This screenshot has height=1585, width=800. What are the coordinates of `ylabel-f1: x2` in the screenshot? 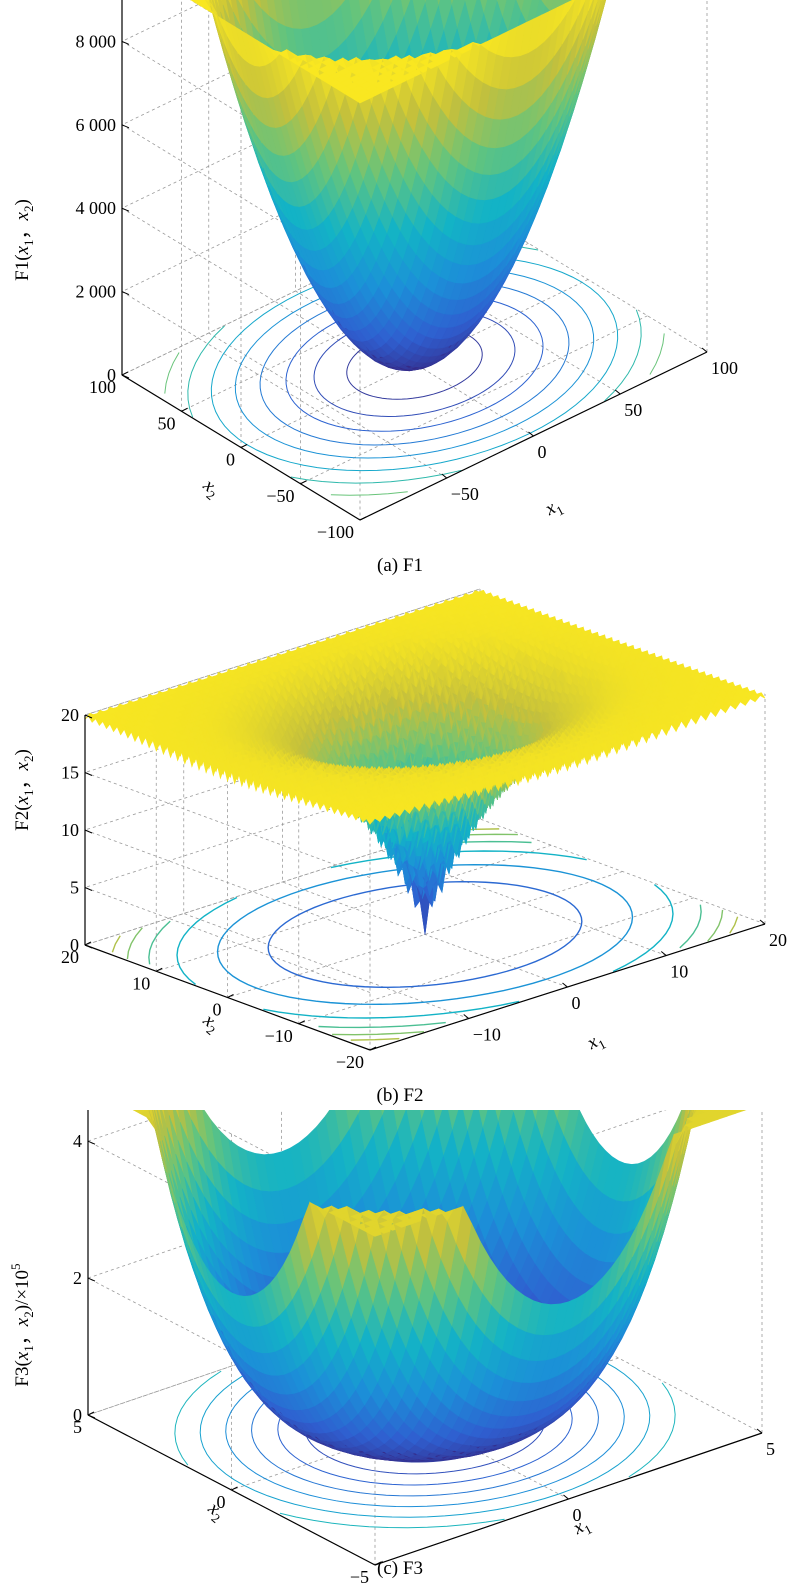 It's located at (210, 488).